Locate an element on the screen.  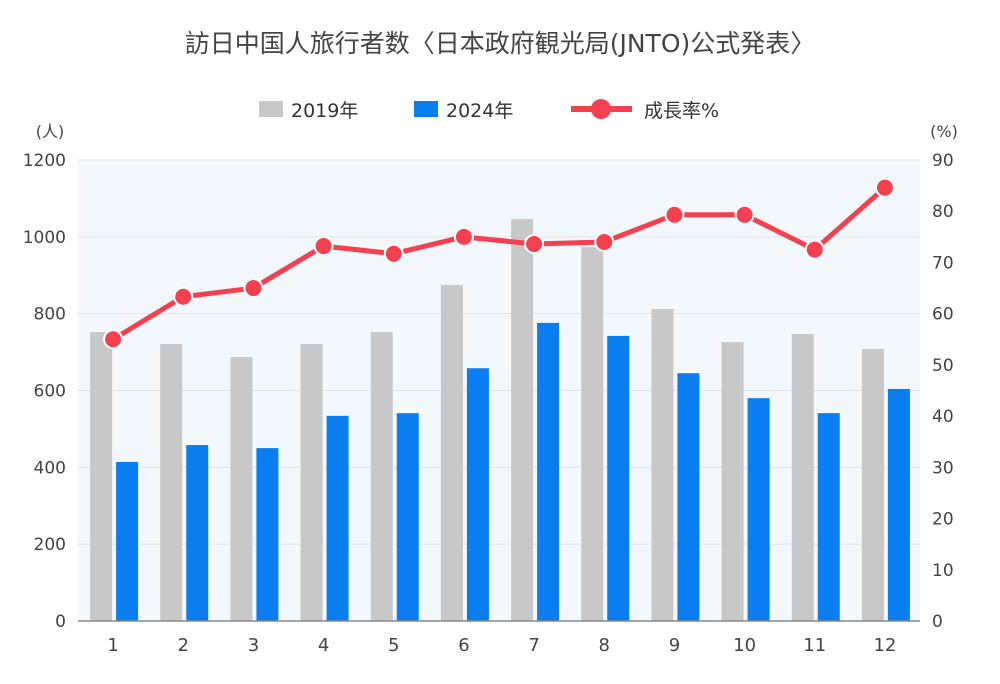
left-tick-label: 0 is located at coordinates (60, 622).